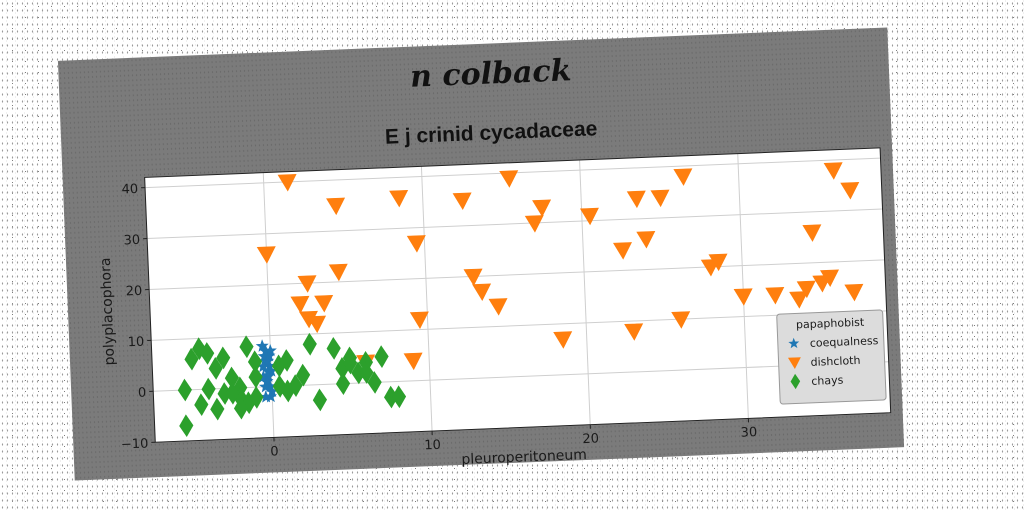 Image resolution: width=1024 pixels, height=512 pixels. I want to click on legend-title: papaphobist, so click(830, 324).